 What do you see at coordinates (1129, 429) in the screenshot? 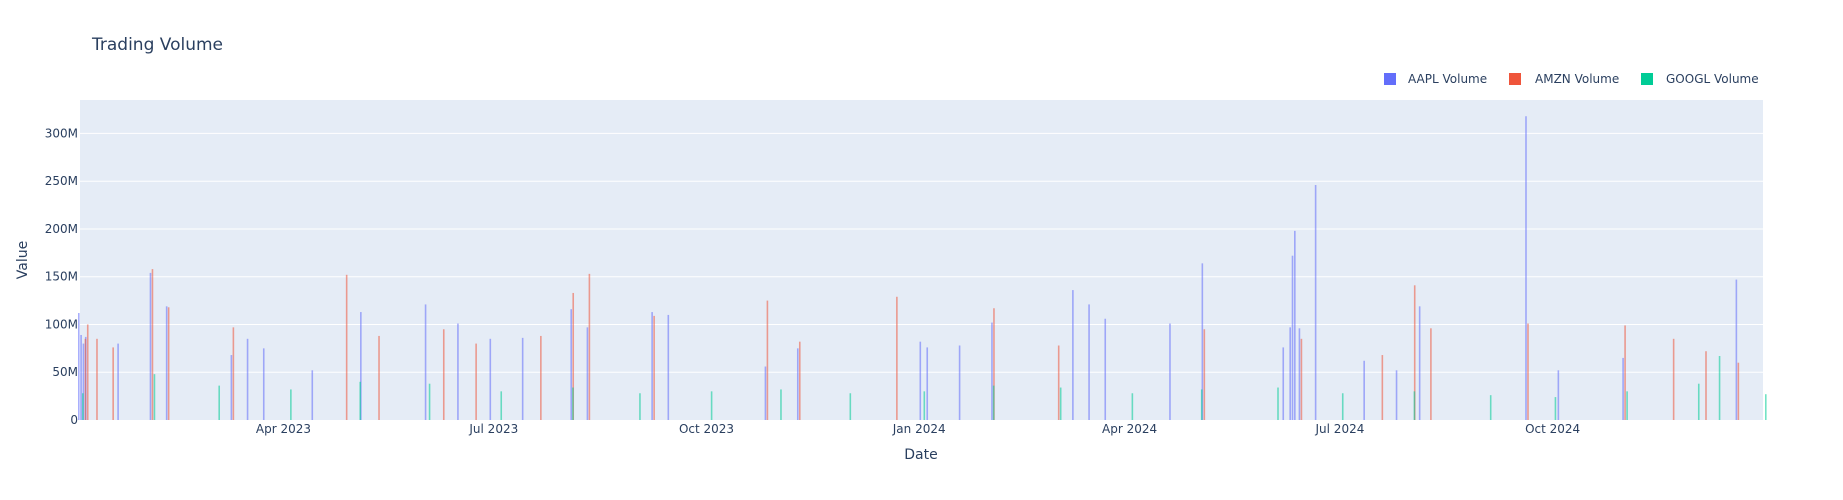
I see `x-tick-label: Apr 2024` at bounding box center [1129, 429].